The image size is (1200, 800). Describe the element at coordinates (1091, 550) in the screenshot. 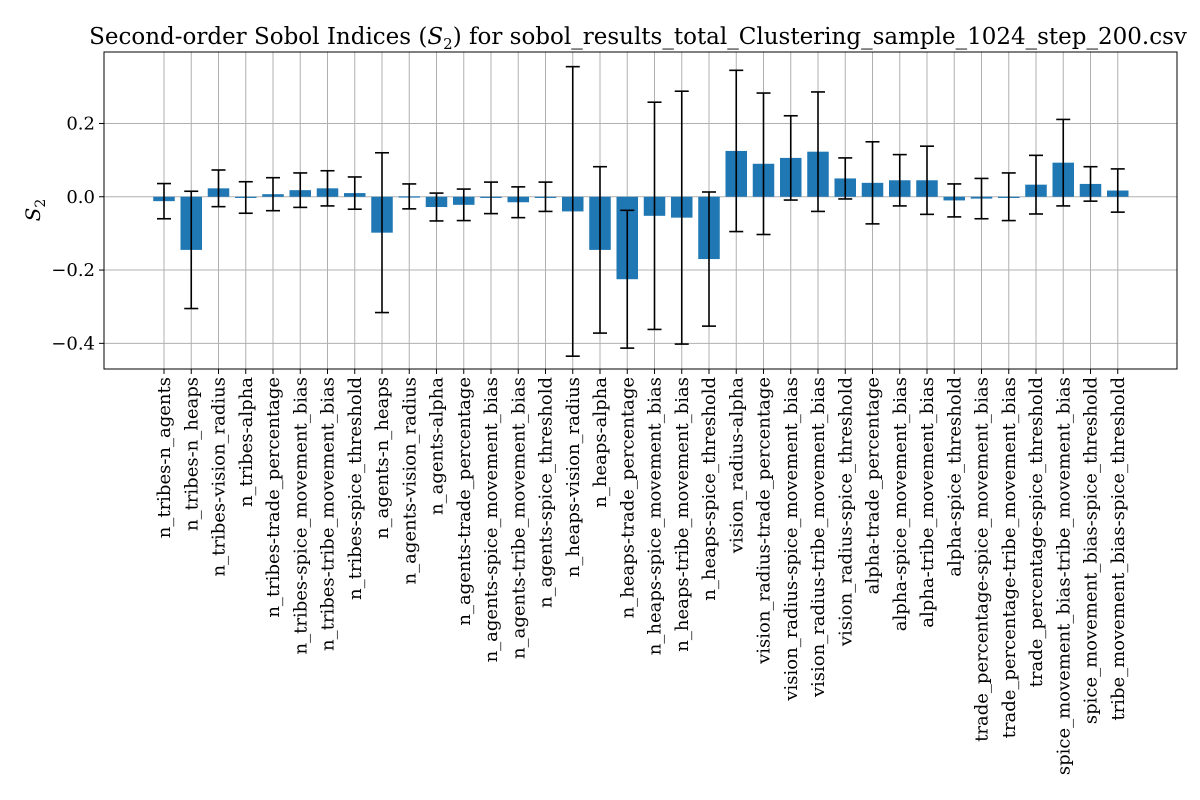

I see `x-tick-label: spice_movement_bias-spice_threshold` at that location.